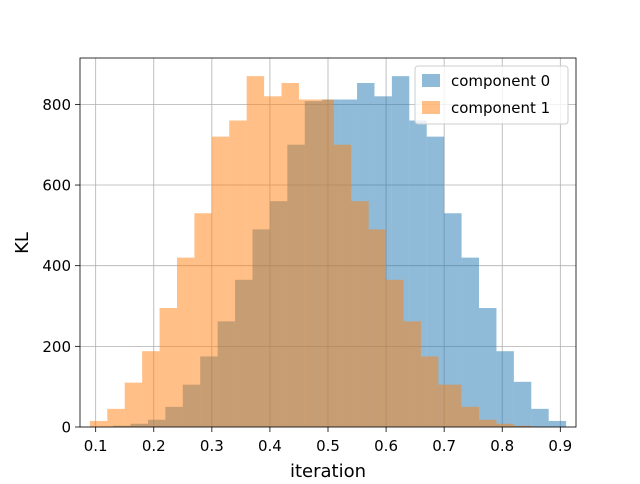  What do you see at coordinates (328, 446) in the screenshot?
I see `x-tick-label: 0.5` at bounding box center [328, 446].